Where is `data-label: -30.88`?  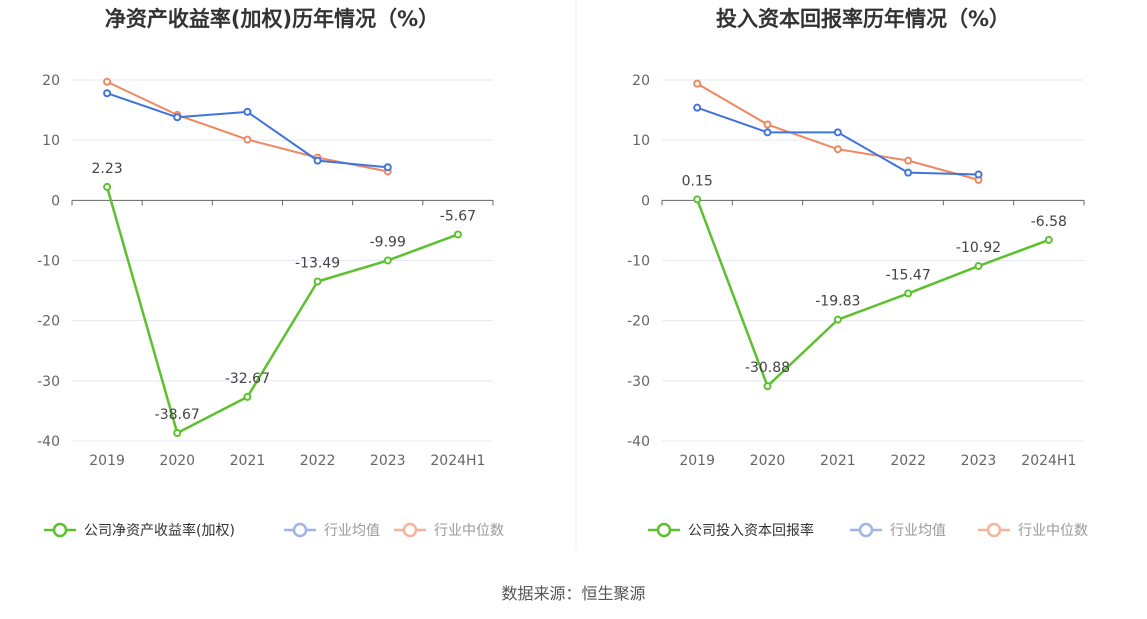
data-label: -30.88 is located at coordinates (767, 368).